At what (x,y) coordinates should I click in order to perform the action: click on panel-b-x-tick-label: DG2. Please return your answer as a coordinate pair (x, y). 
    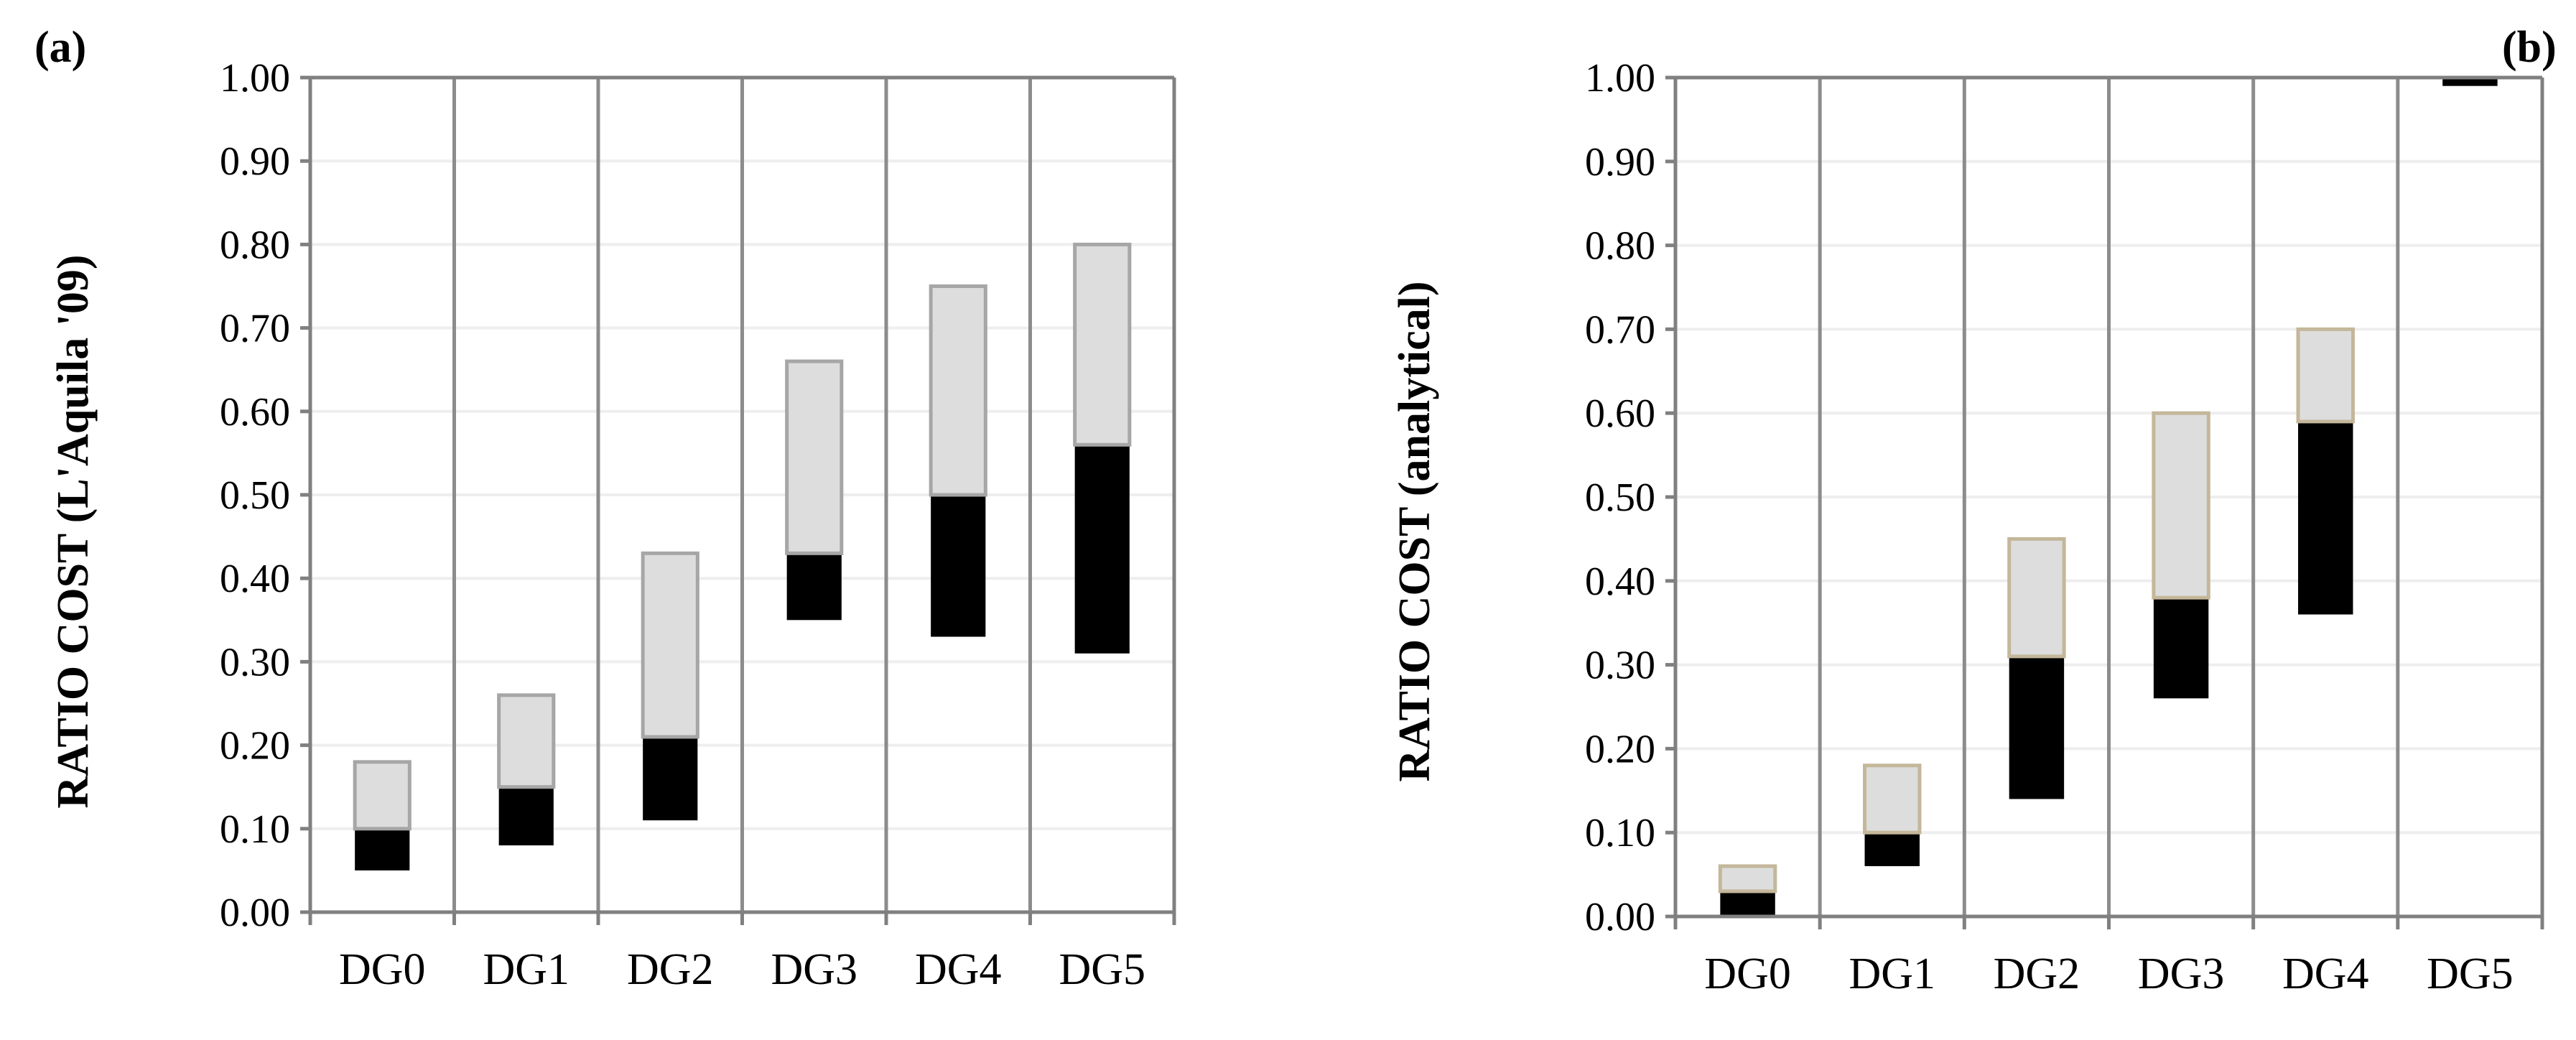
    Looking at the image, I should click on (2037, 974).